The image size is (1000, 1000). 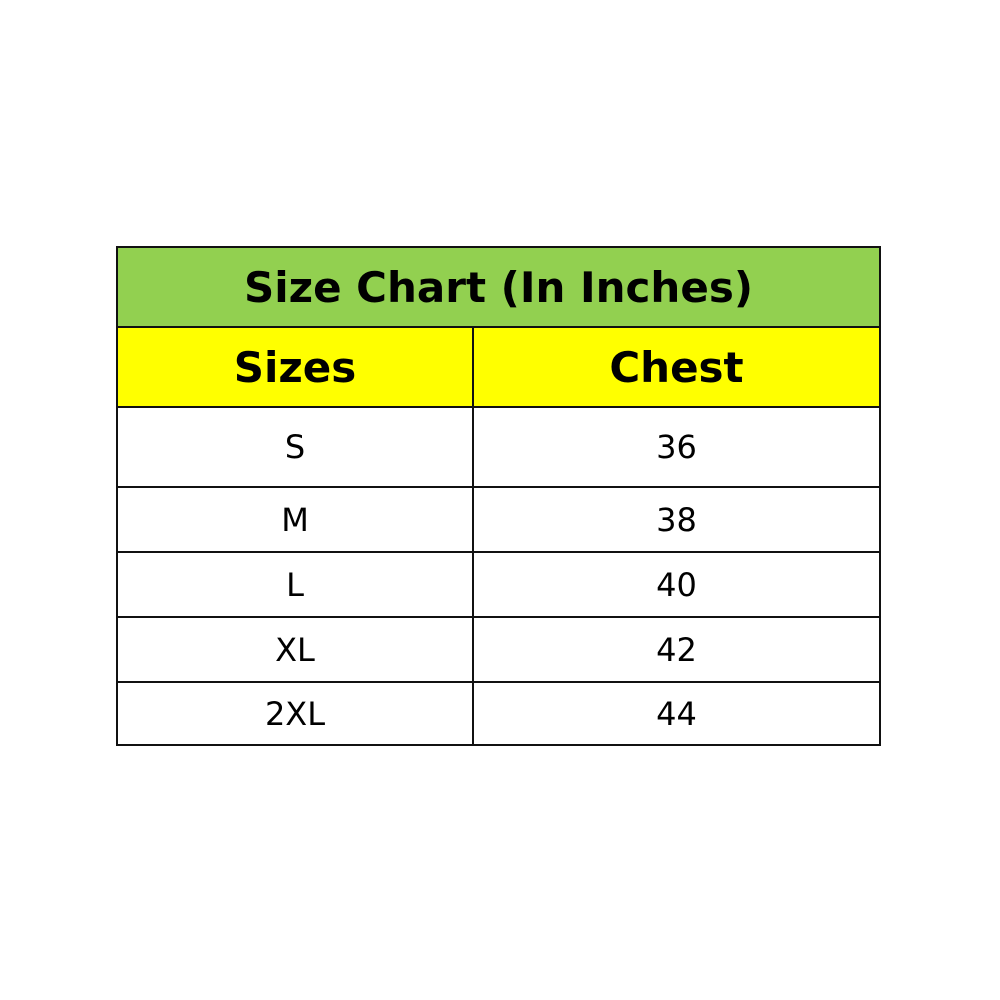 What do you see at coordinates (676, 367) in the screenshot?
I see `header-chest: Chest` at bounding box center [676, 367].